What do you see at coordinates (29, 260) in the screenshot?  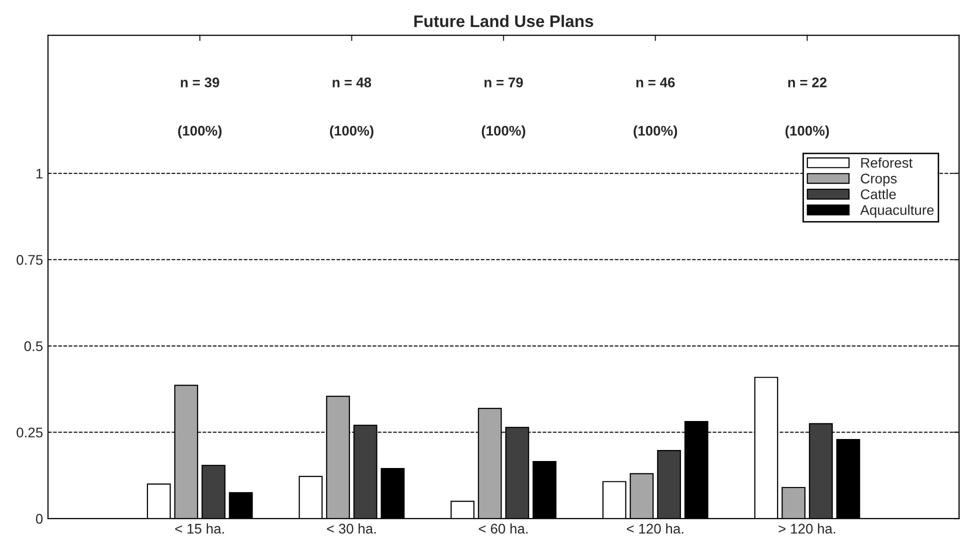 I see `y-tick-label: 0.75` at bounding box center [29, 260].